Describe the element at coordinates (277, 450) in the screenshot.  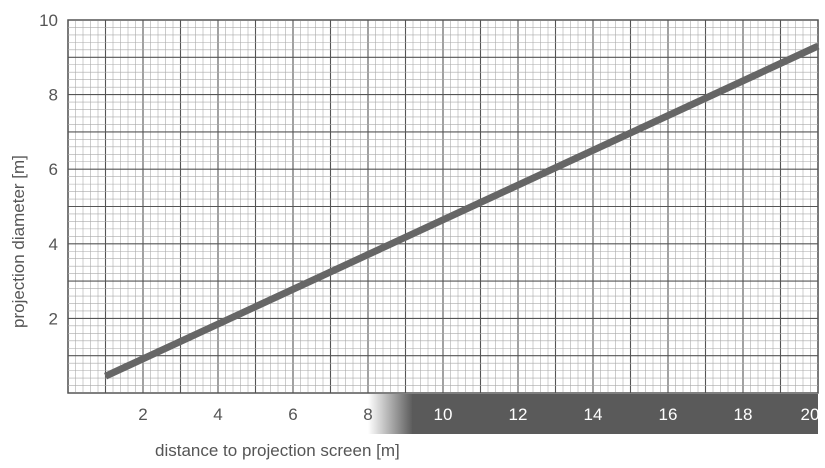
I see `x-axis-label: distance to projection screen [m]` at that location.